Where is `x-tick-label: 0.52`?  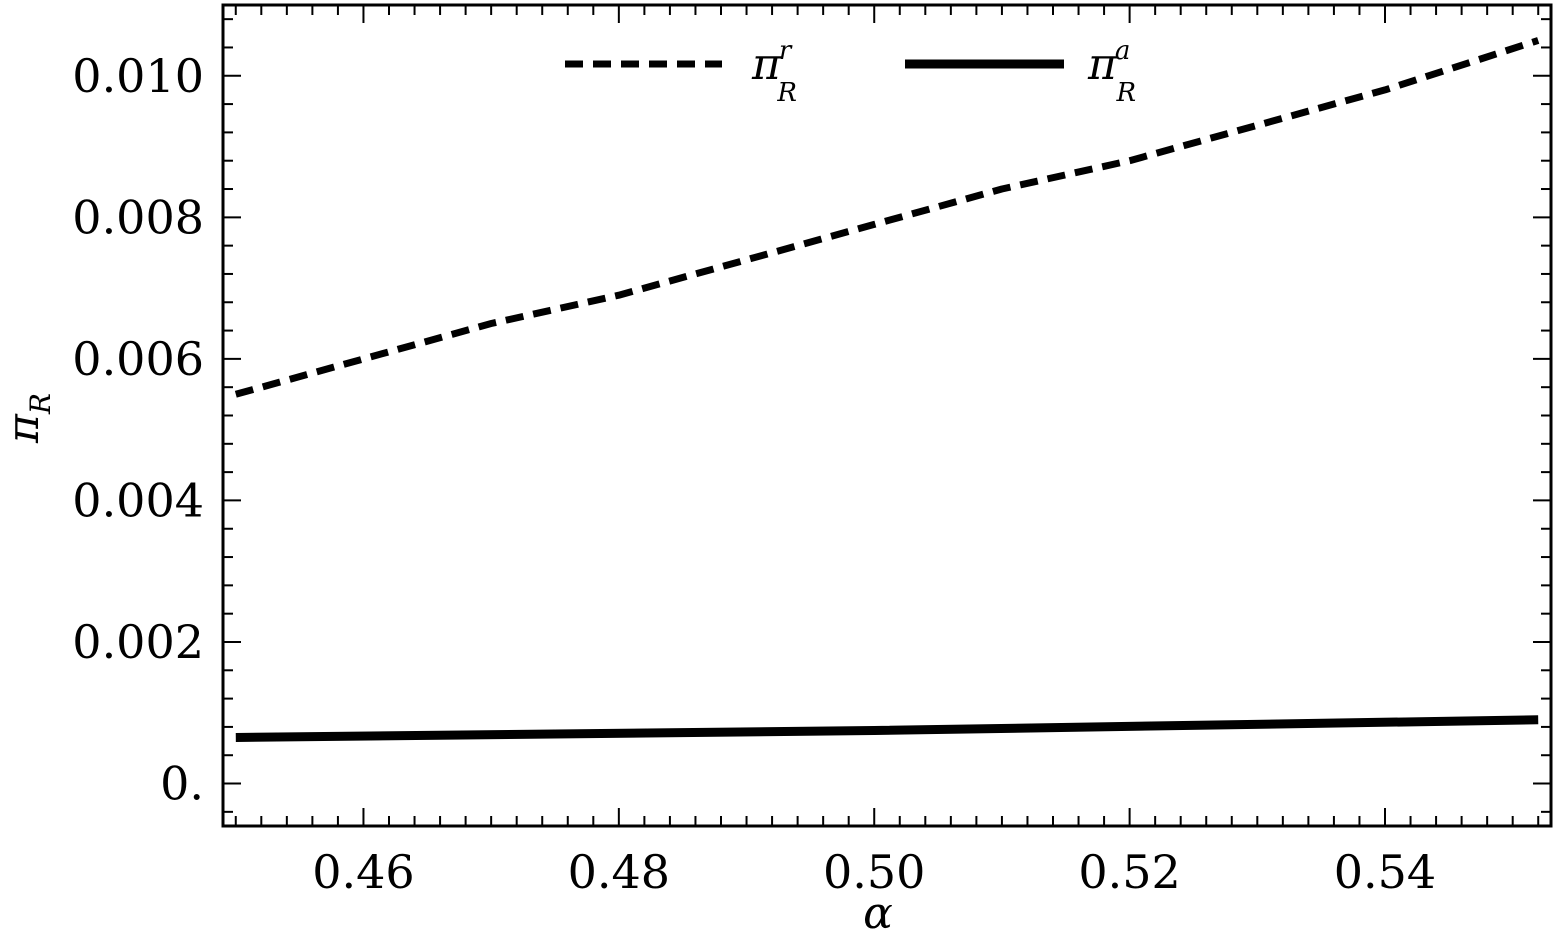
x-tick-label: 0.52 is located at coordinates (1129, 872).